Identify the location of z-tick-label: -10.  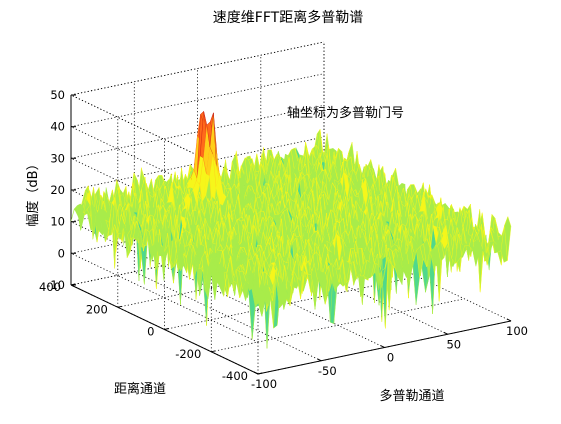
(55, 285).